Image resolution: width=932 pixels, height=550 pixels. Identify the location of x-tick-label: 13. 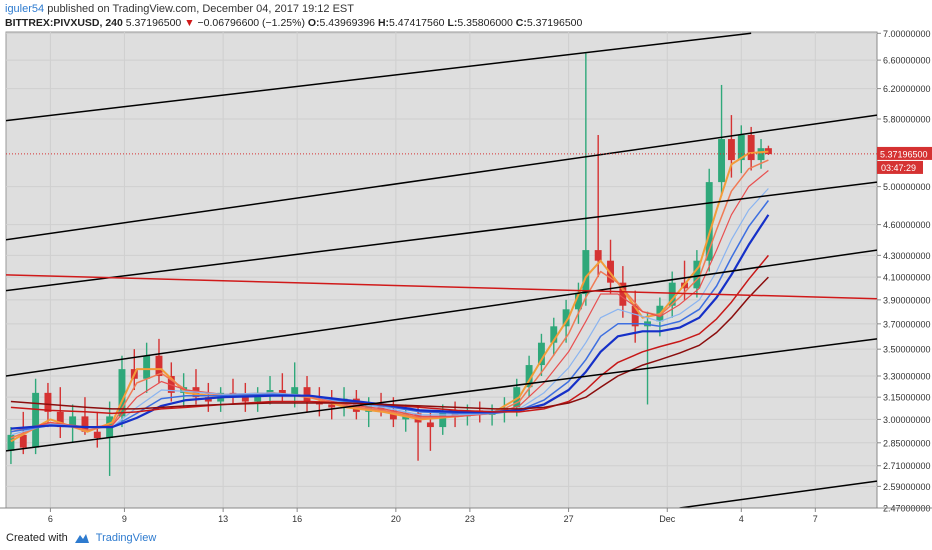
(223, 519).